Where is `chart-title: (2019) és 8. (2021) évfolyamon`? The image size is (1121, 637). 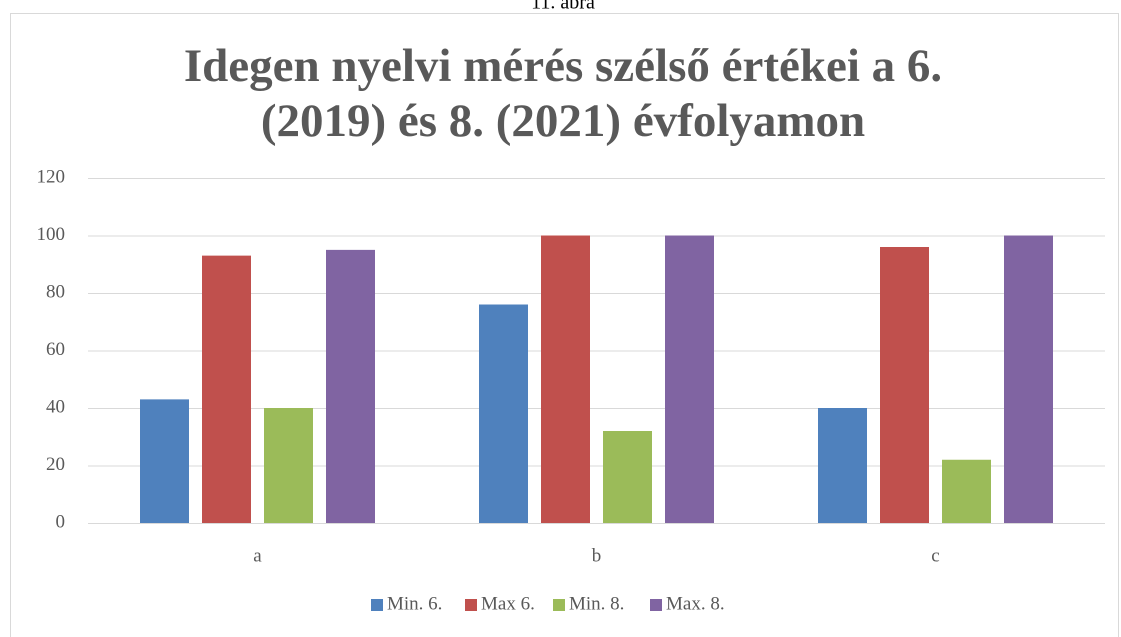
chart-title: (2019) és 8. (2021) évfolyamon is located at coordinates (563, 121).